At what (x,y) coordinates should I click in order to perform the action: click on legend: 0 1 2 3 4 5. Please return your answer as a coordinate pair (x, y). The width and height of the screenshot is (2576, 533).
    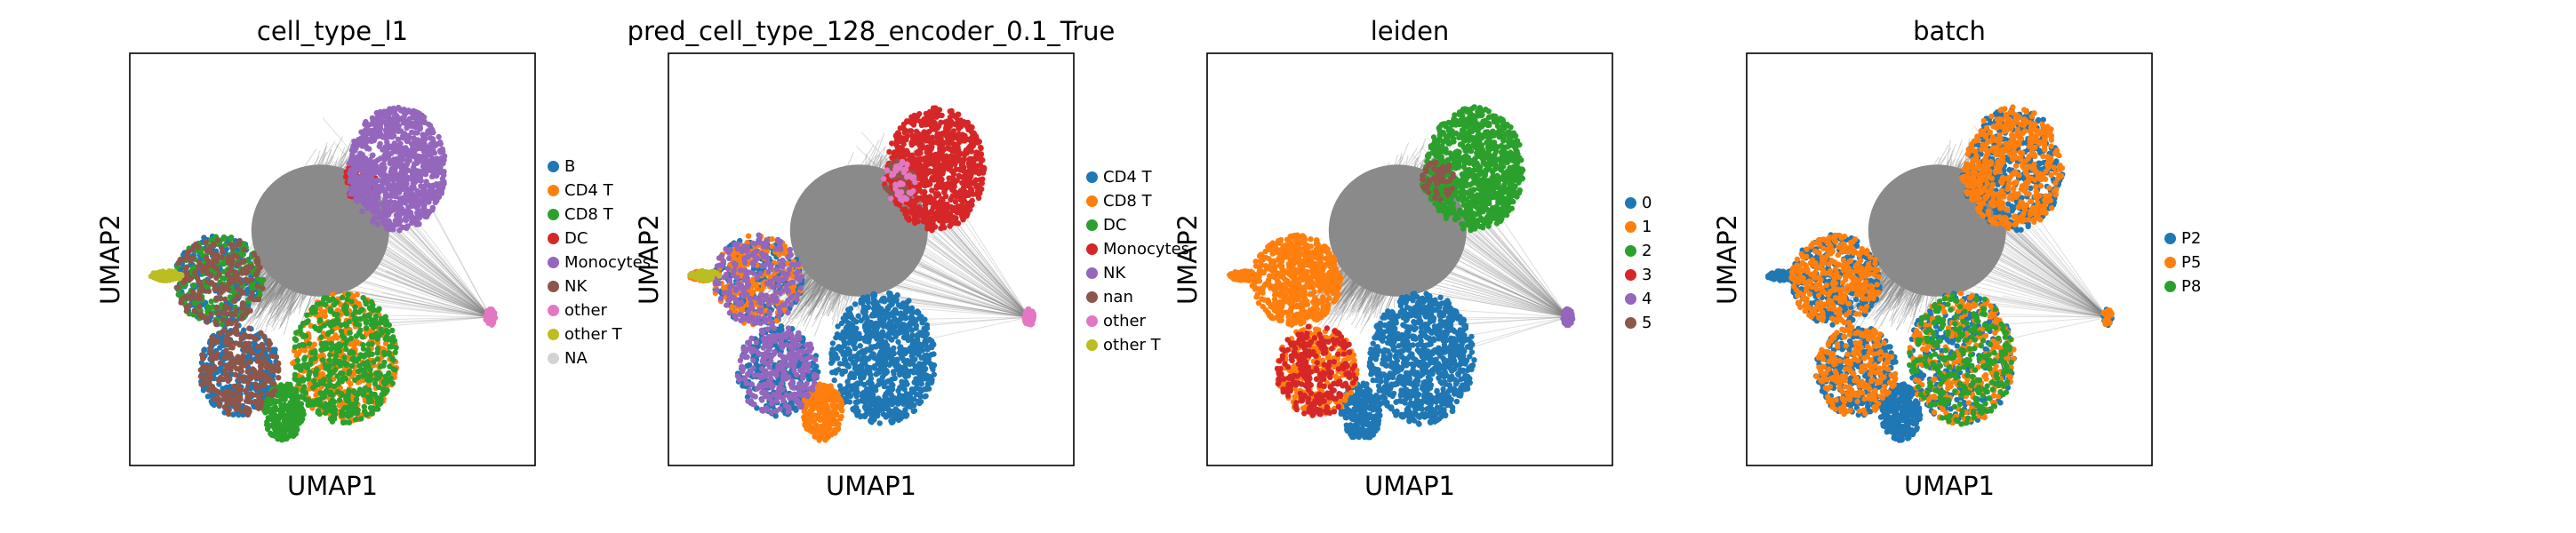
    Looking at the image, I should click on (1638, 263).